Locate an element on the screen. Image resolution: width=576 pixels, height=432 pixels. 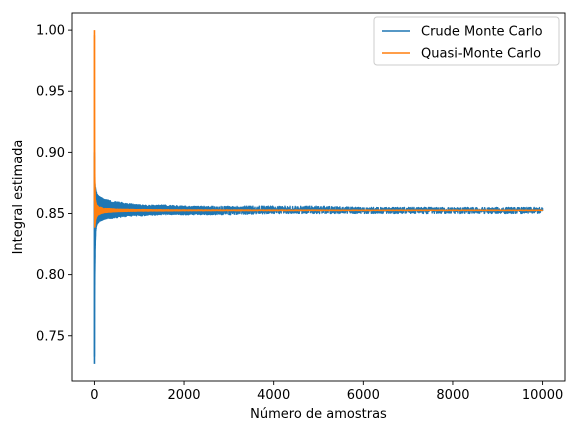
legend-box is located at coordinates (466, 41).